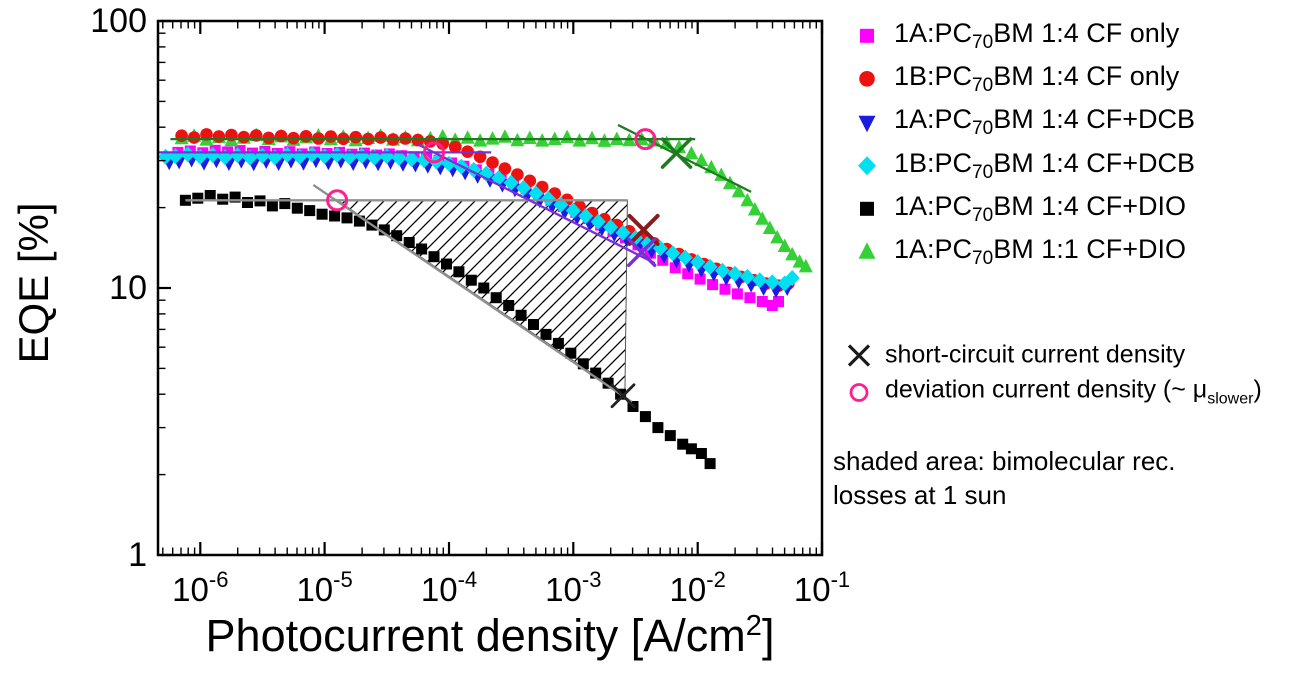  I want to click on legend-item-1a-11-cf-dio: 1A:PC70BM 1:1 CF+DIO, so click(1019, 252).